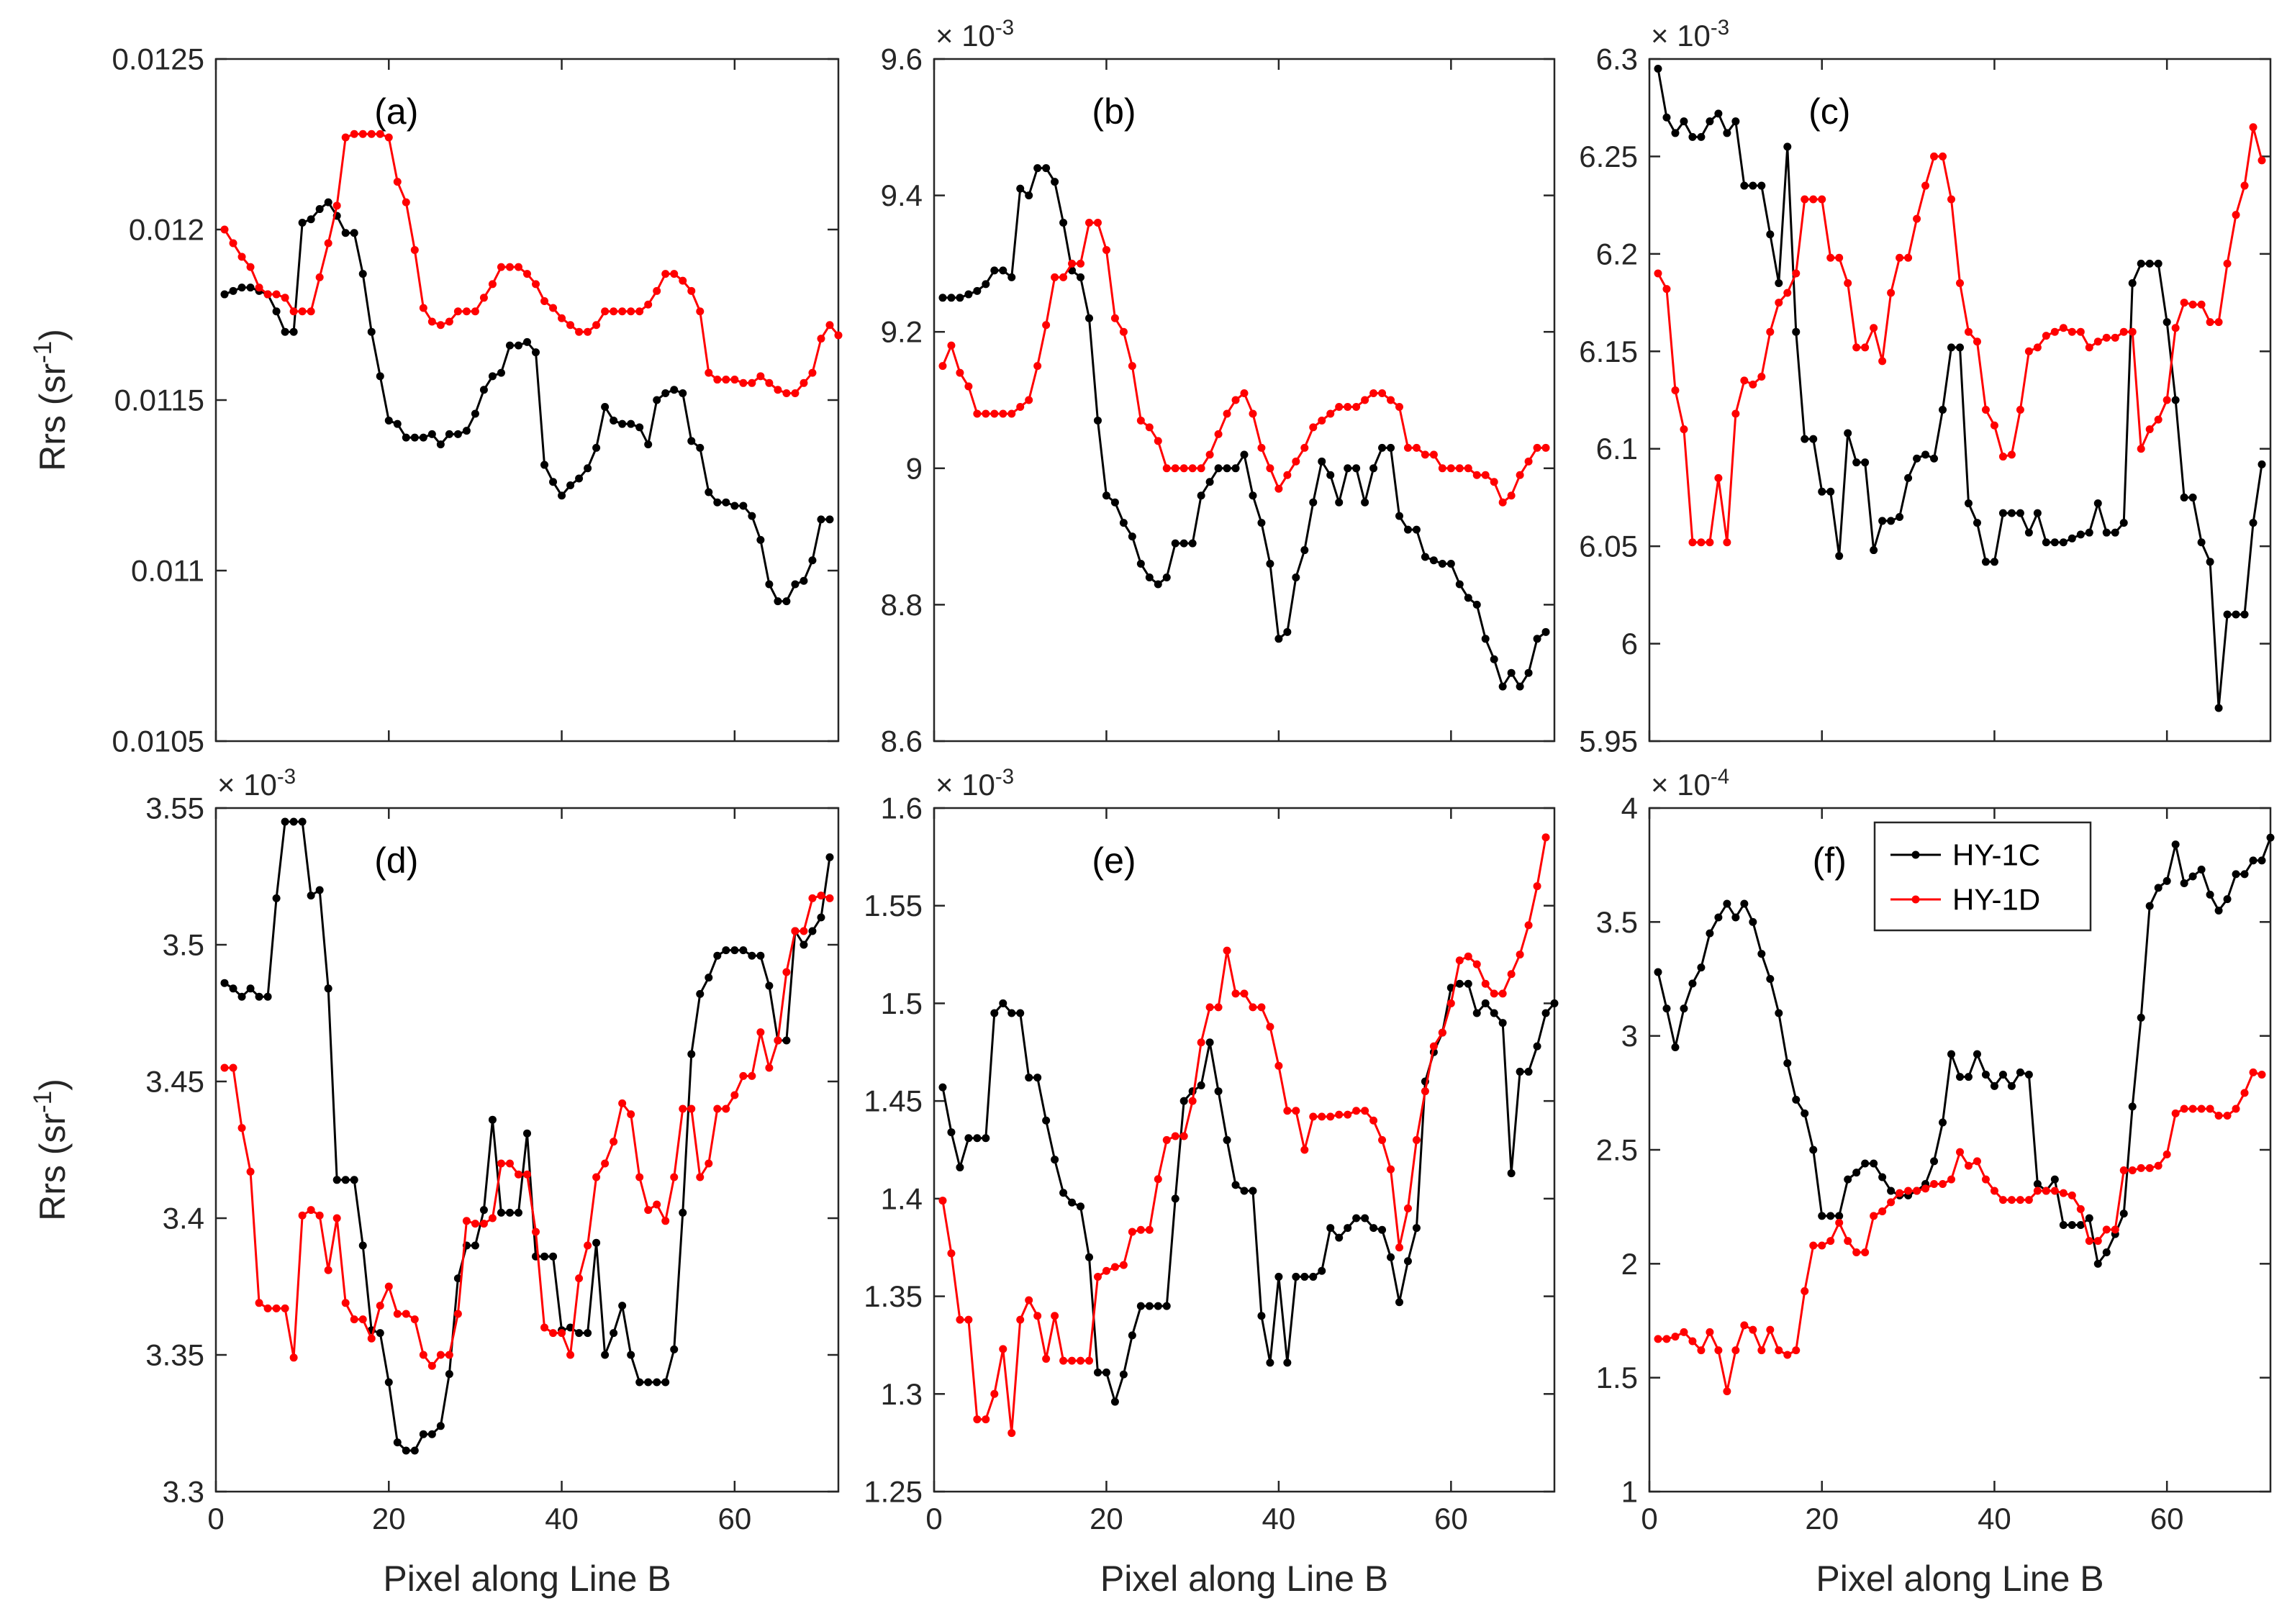 Image resolution: width=2287 pixels, height=1624 pixels. Describe the element at coordinates (1244, 363) in the screenshot. I see `series-line` at that location.